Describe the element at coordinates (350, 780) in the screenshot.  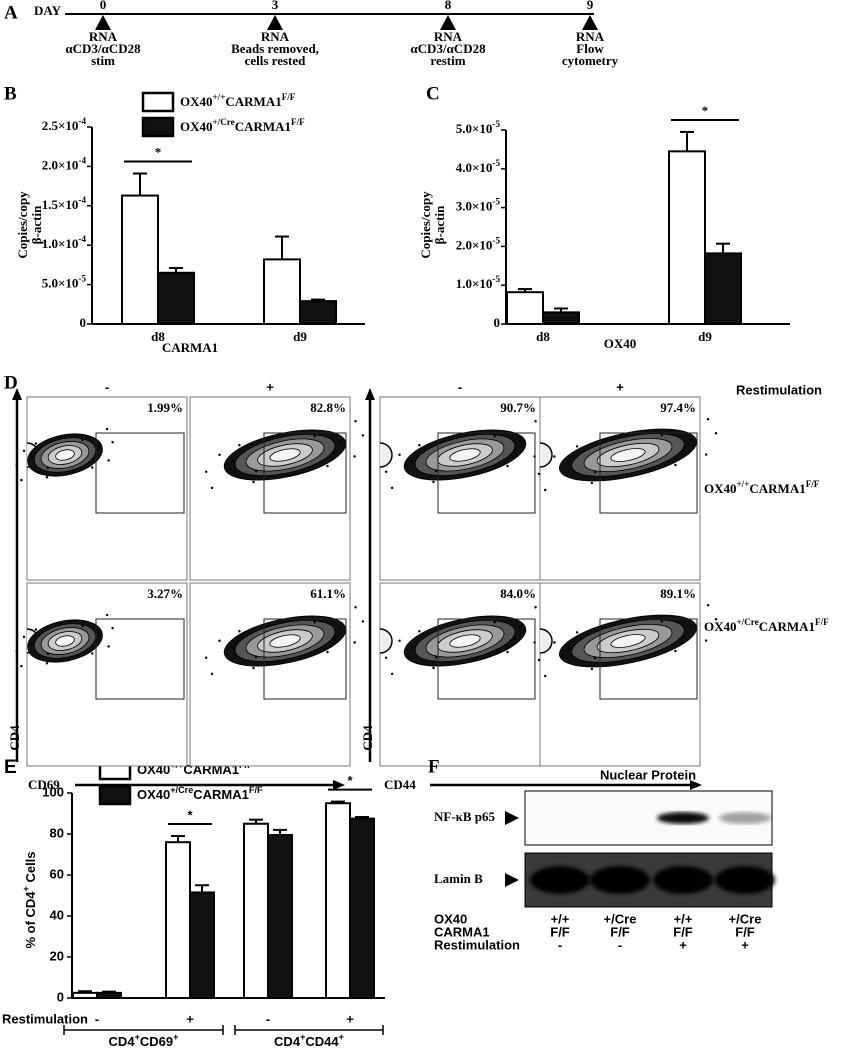
I see `significance-mark: *` at that location.